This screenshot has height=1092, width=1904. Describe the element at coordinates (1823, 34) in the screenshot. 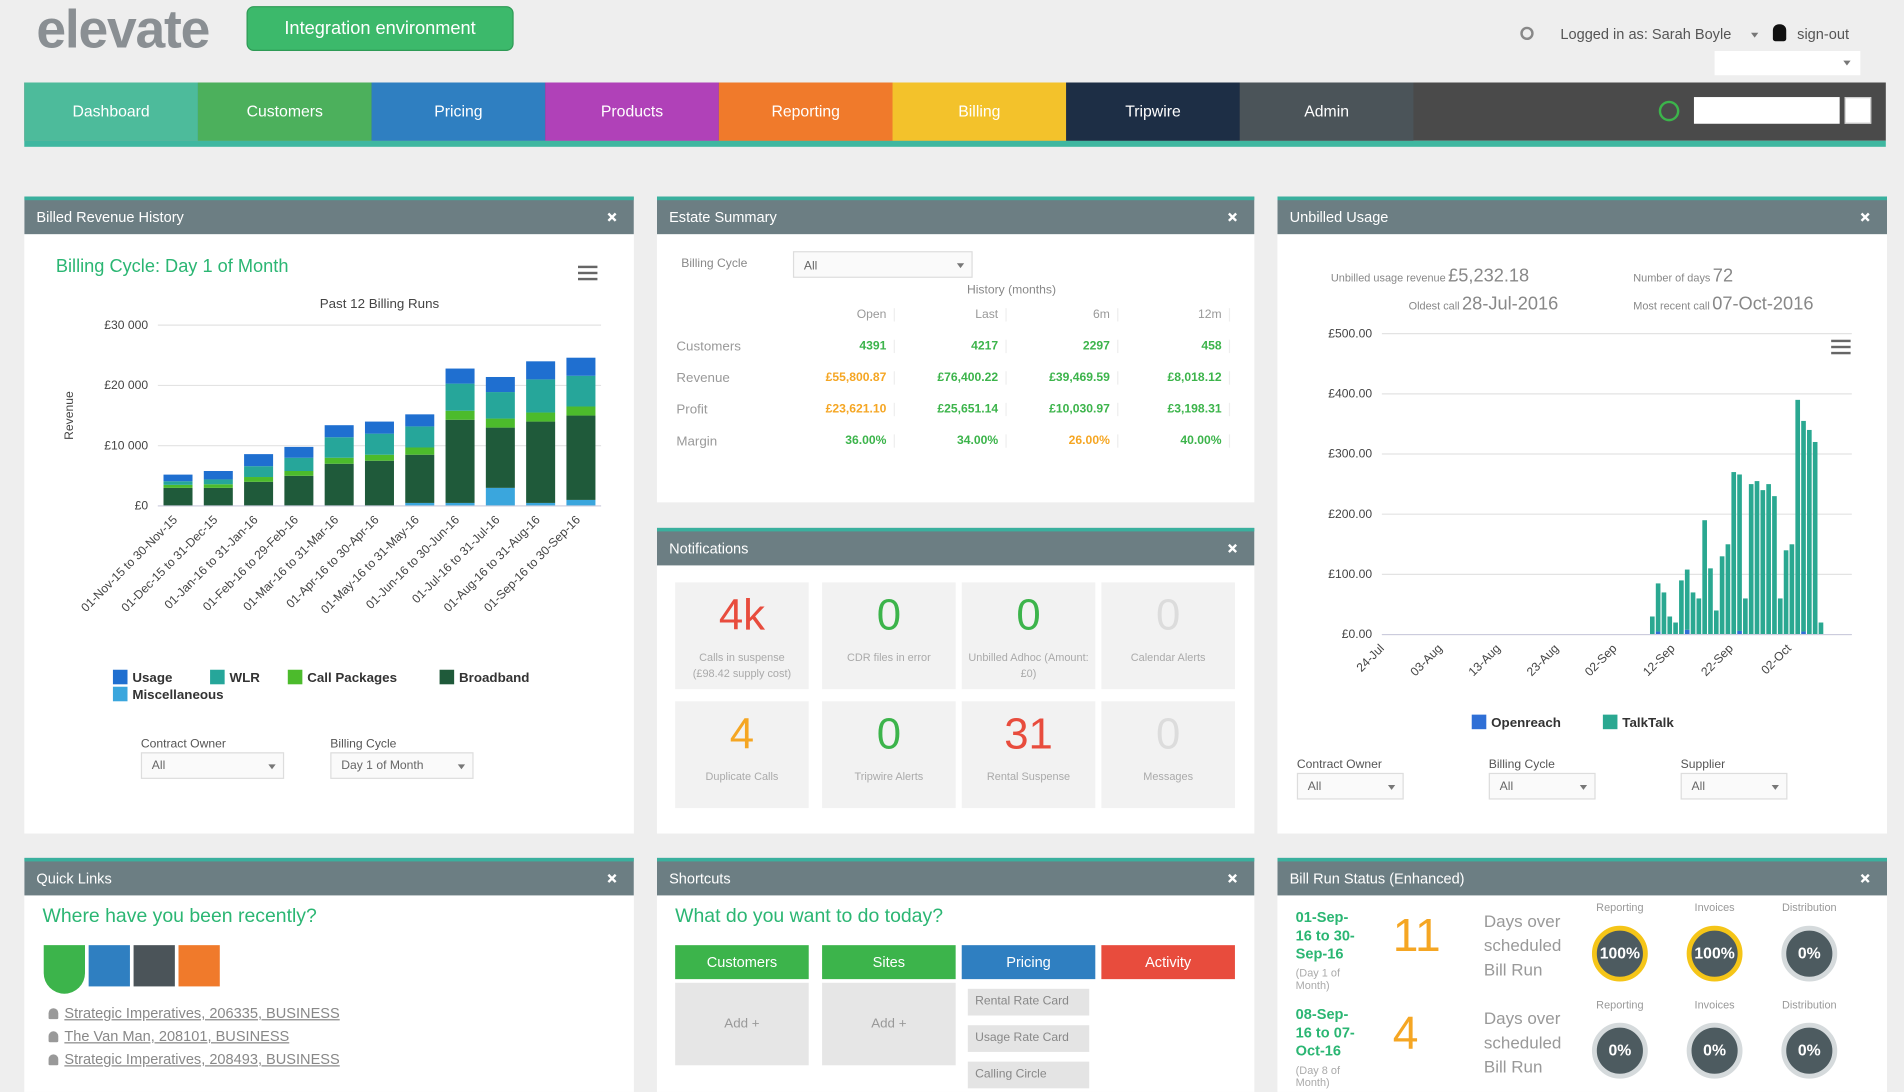

I see `signout-link: sign-out` at that location.